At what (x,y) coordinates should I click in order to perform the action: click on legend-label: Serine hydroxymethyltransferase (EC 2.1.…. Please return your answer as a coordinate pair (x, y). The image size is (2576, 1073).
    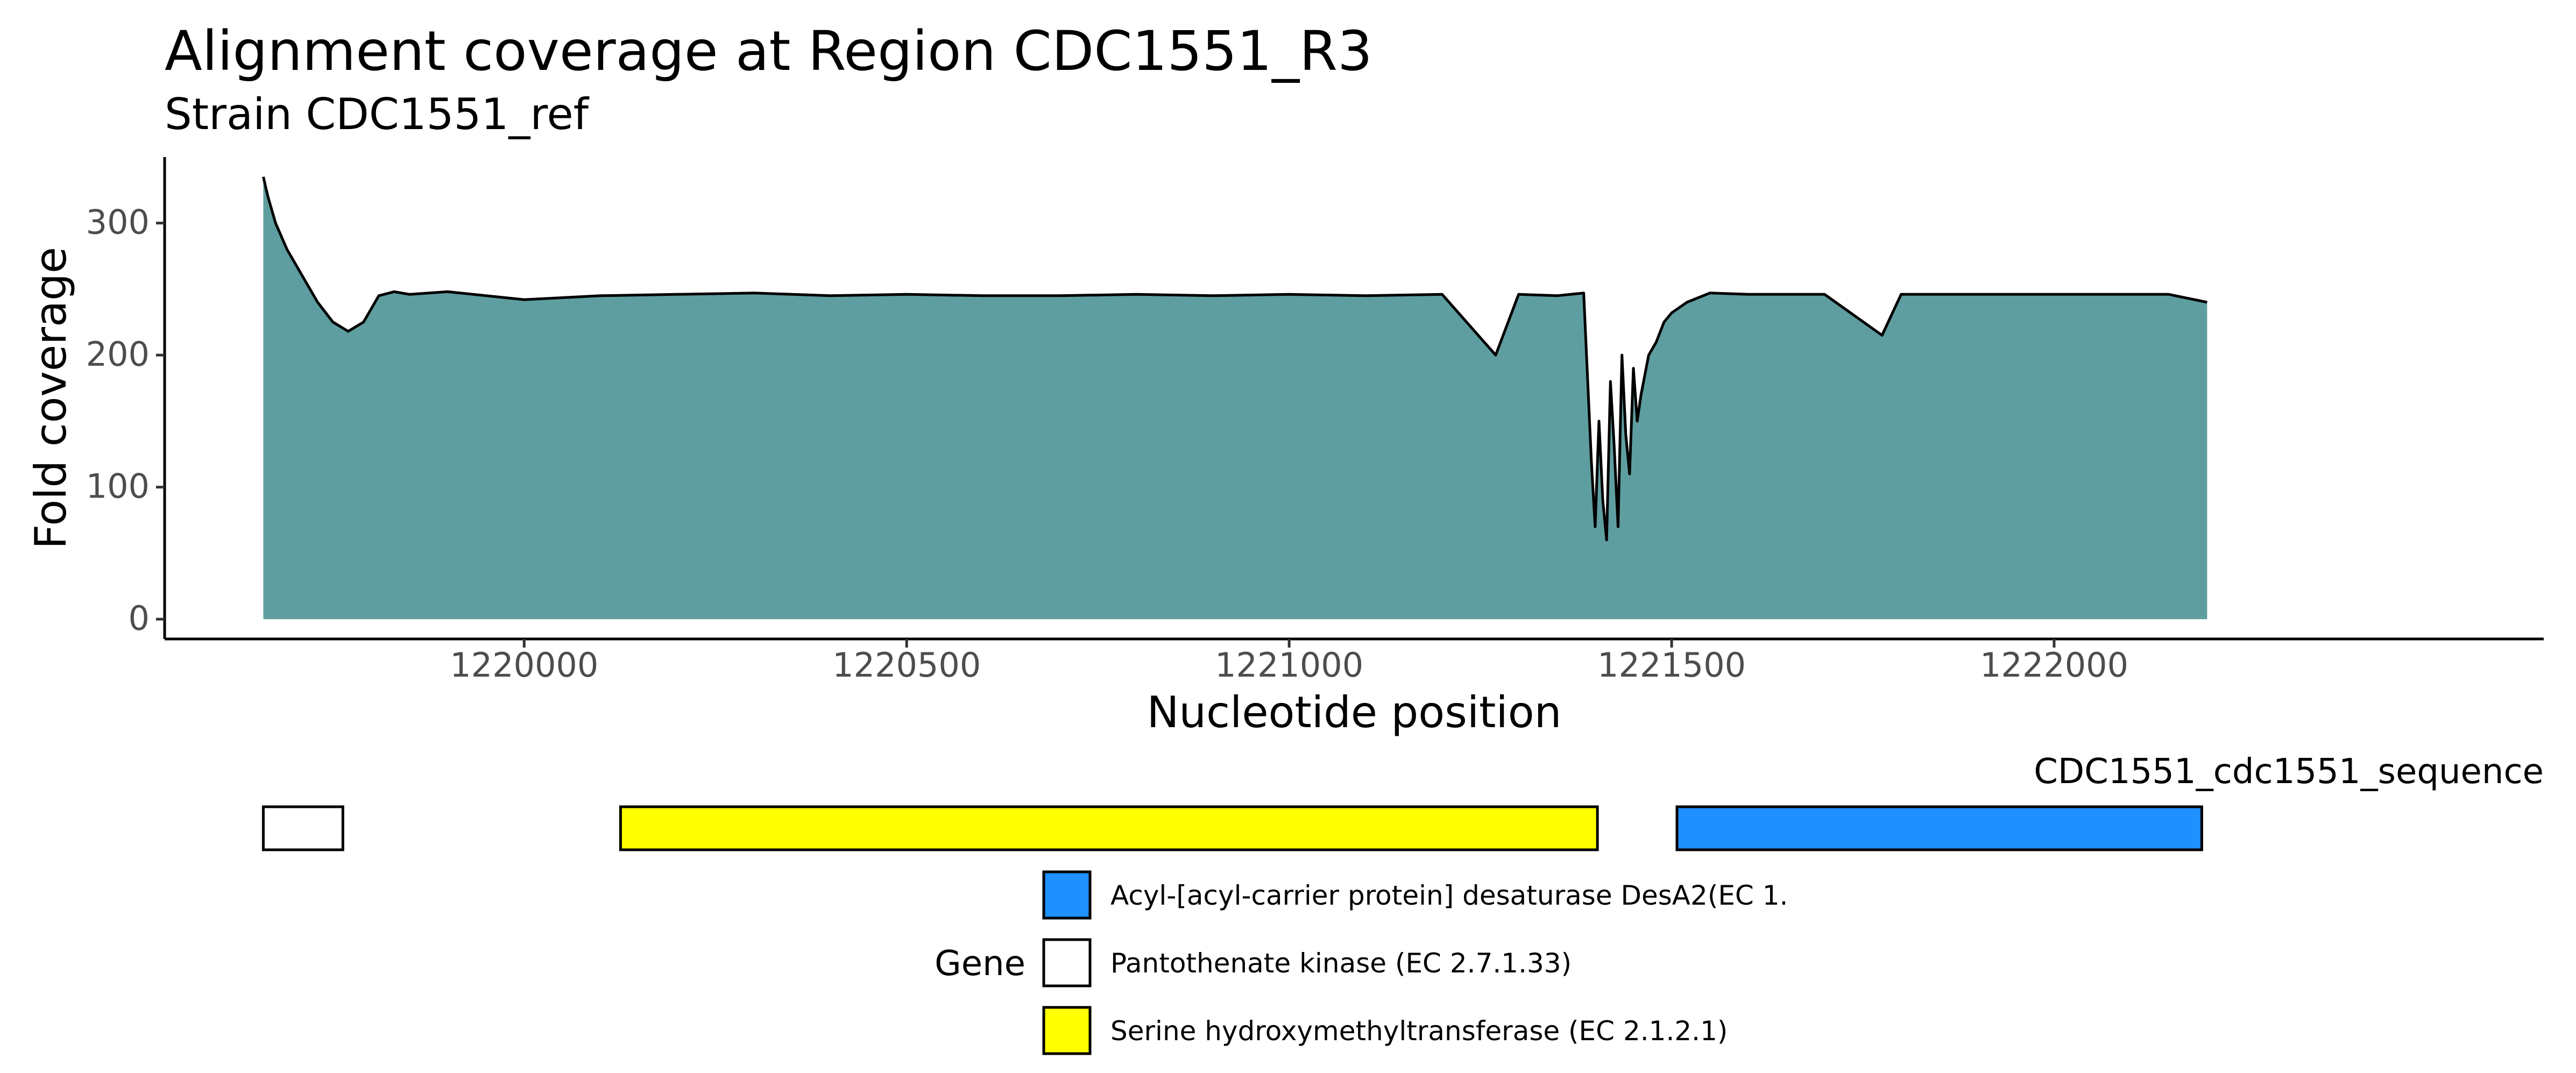
    Looking at the image, I should click on (1419, 1031).